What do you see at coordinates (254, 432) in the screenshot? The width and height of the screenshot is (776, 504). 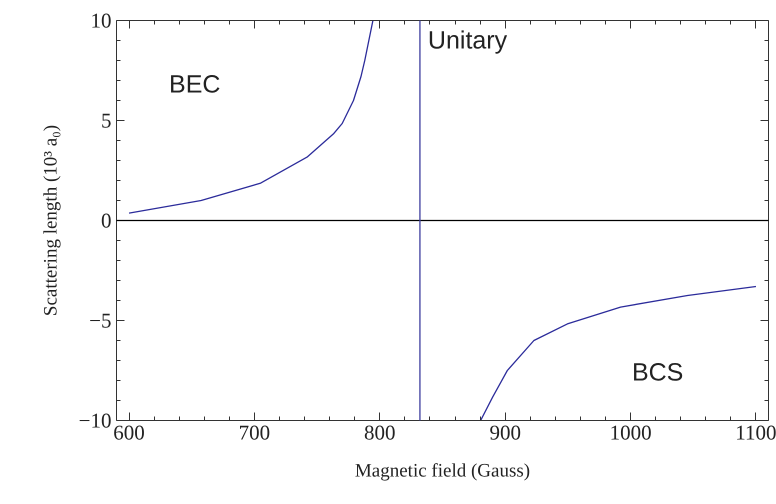 I see `x-tick-label: 700` at bounding box center [254, 432].